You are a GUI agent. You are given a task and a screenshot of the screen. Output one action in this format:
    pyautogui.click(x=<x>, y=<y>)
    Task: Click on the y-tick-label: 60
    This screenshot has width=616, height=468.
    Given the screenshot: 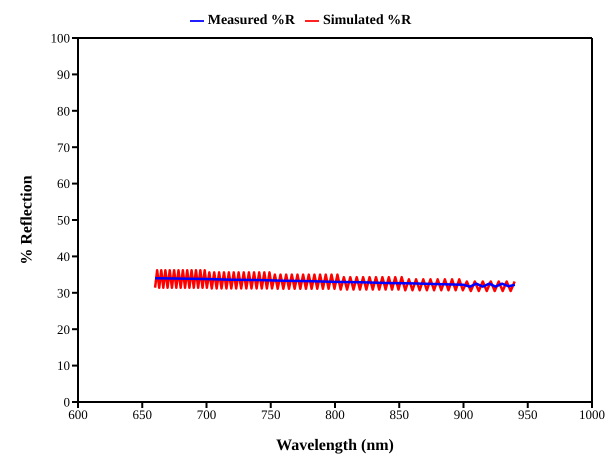 What is the action you would take?
    pyautogui.click(x=63, y=184)
    